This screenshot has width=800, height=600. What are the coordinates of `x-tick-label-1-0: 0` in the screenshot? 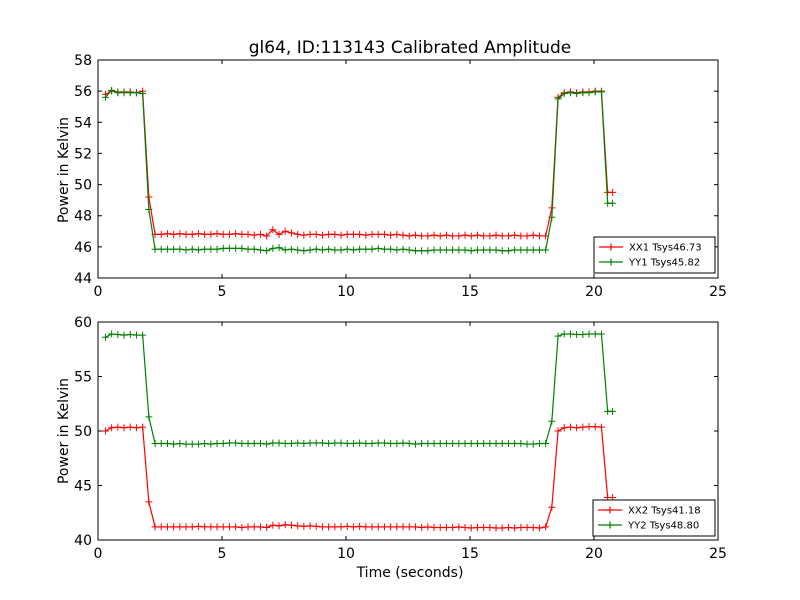 It's located at (98, 554).